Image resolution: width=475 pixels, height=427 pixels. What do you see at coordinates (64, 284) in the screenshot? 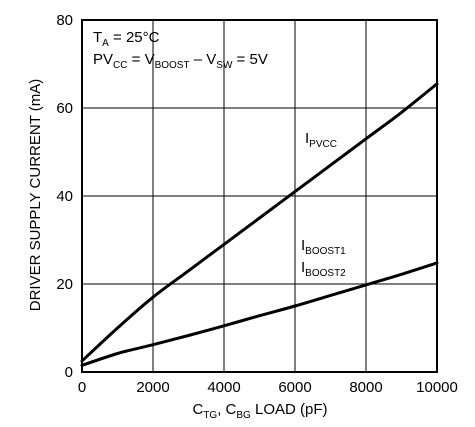
I see `y-tick-label: 20` at bounding box center [64, 284].